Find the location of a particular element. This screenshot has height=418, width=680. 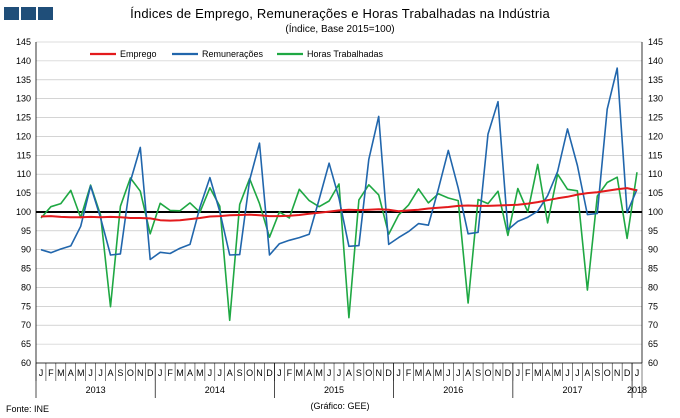

legend-label-remuneracoes: Remunerações is located at coordinates (233, 54).